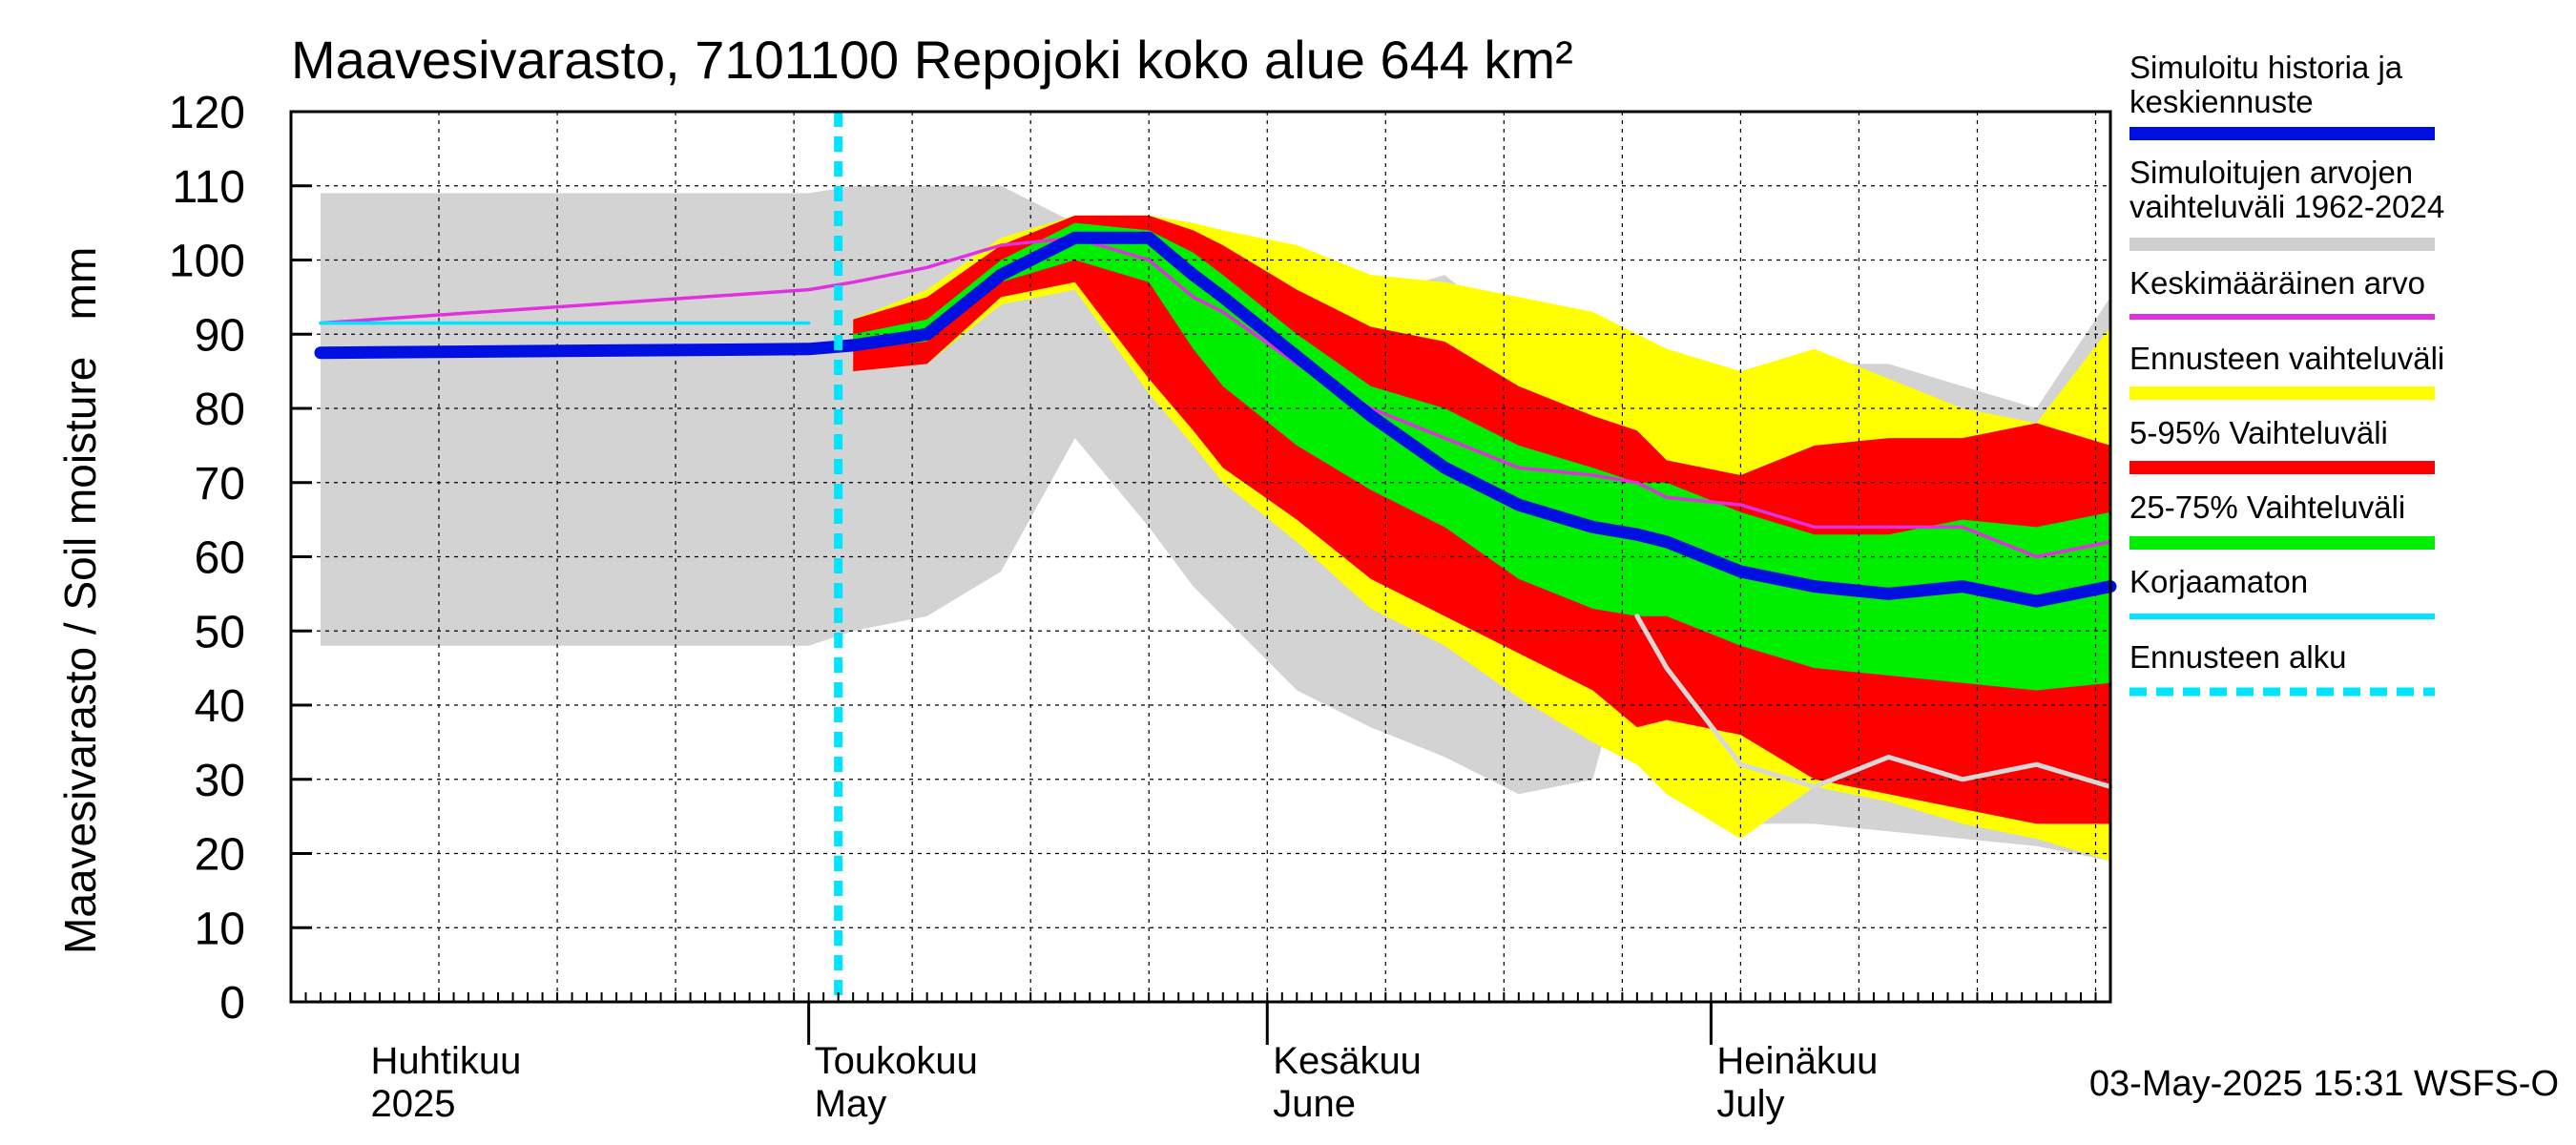 Image resolution: width=2576 pixels, height=1145 pixels. I want to click on x-month-sublabel: May, so click(851, 1104).